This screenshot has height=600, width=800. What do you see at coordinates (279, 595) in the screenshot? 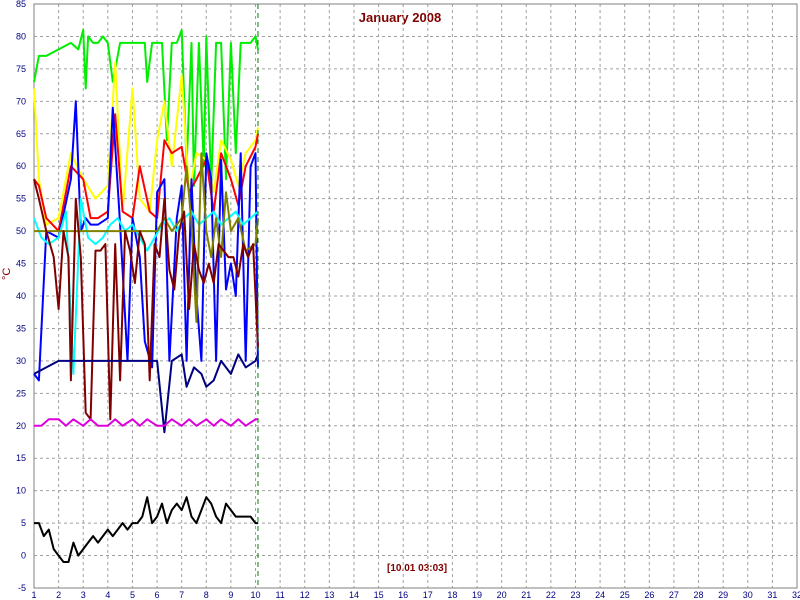
I see `x-tick-label: 11` at bounding box center [279, 595].